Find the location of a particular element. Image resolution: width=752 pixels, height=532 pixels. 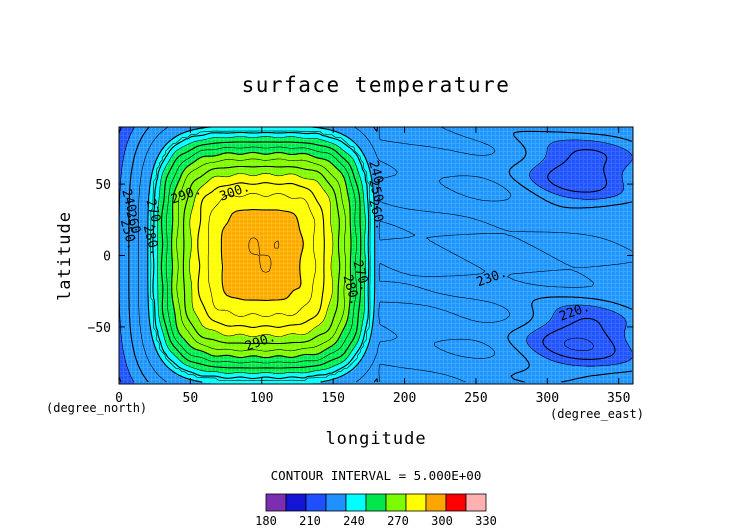

contour-interval-note: CONTOUR INTERVAL = 5.000E+00 is located at coordinates (376, 475).